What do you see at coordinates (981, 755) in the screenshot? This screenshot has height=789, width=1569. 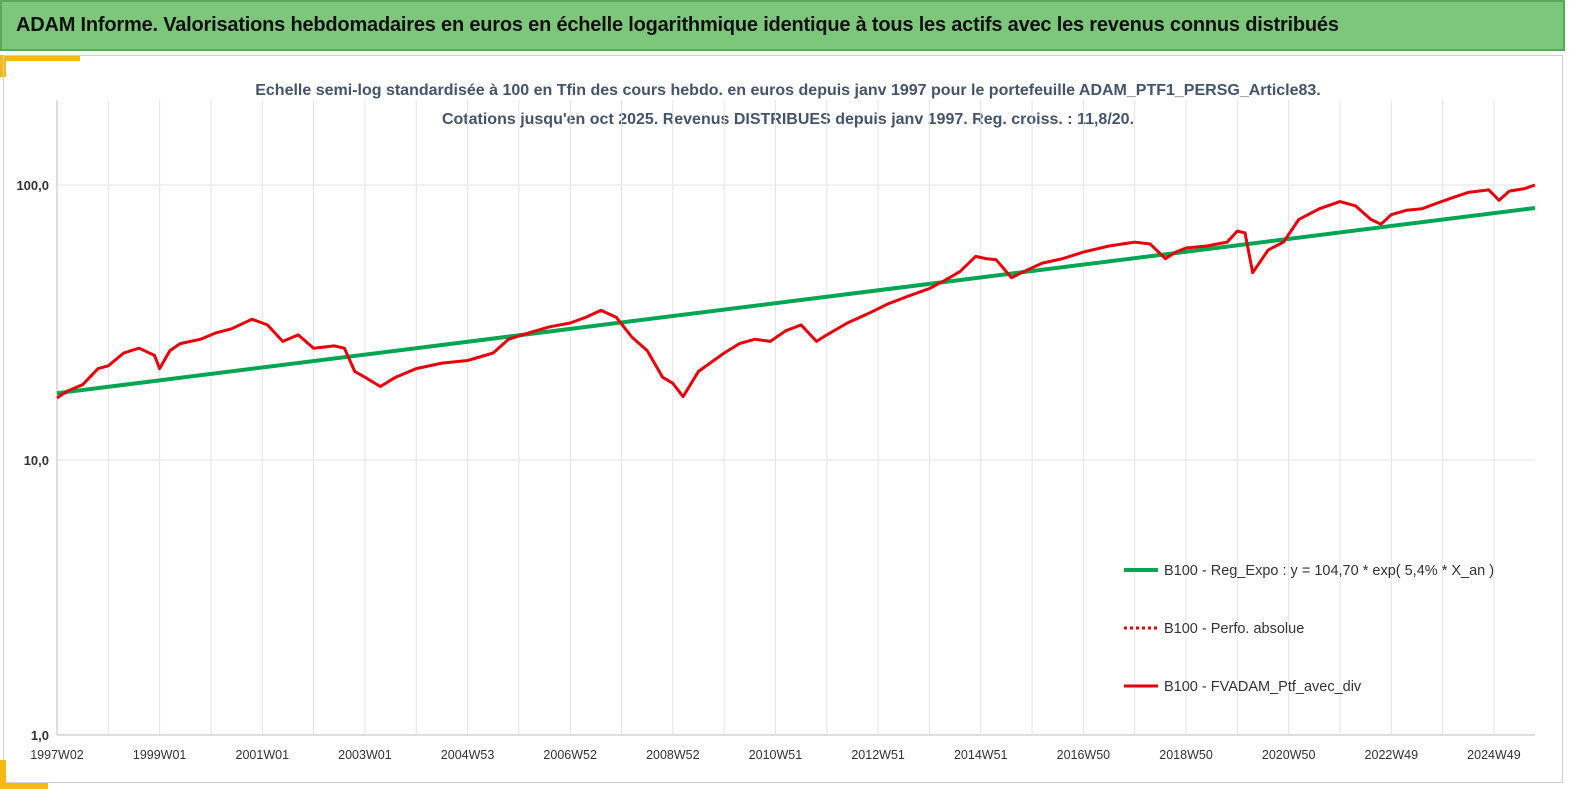 I see `x-tick-label: 2014W51` at bounding box center [981, 755].